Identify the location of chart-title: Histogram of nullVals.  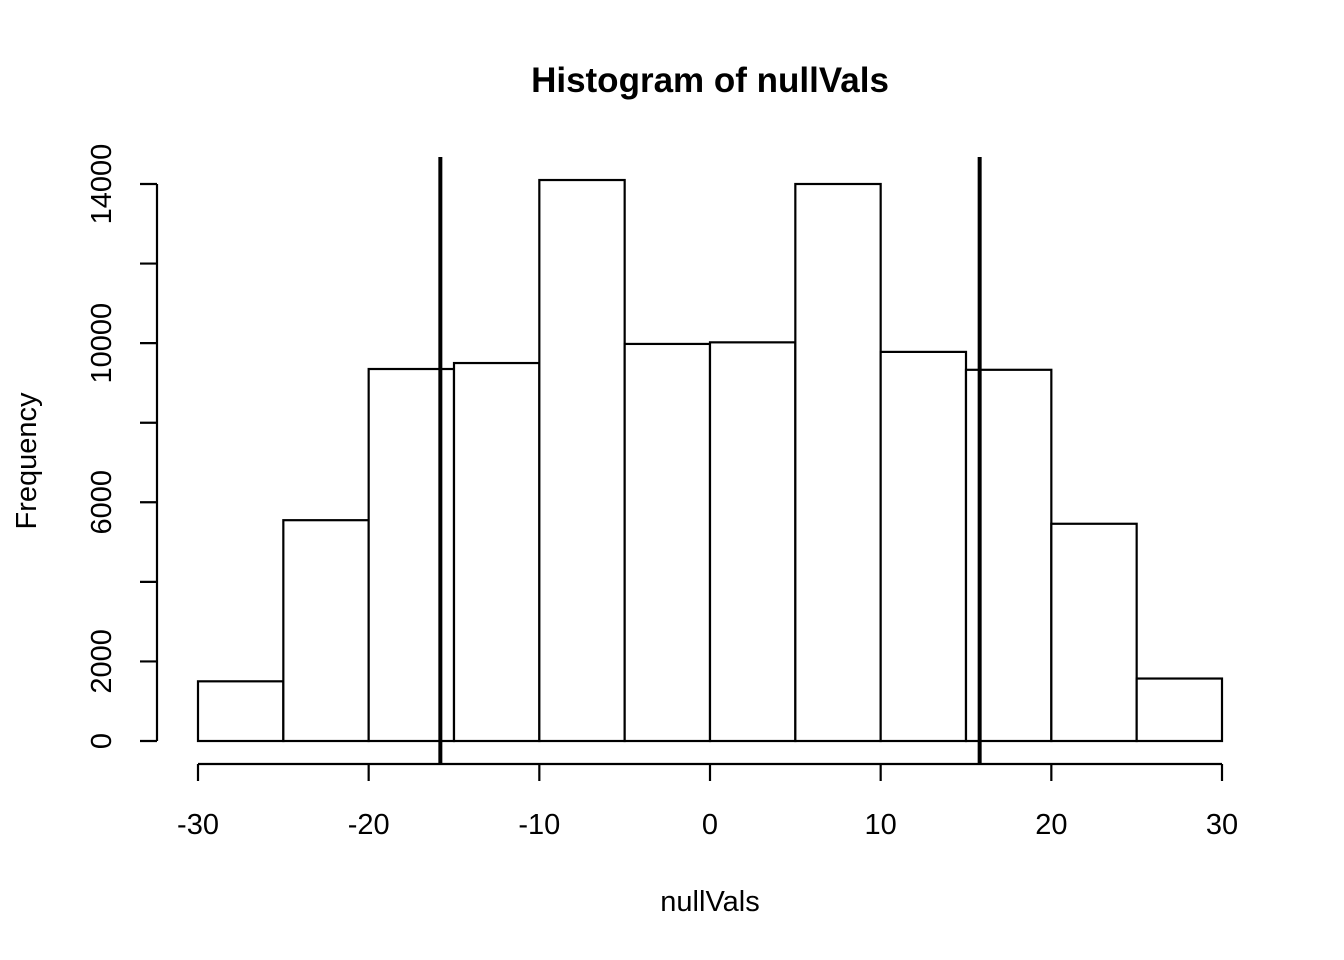
(710, 80).